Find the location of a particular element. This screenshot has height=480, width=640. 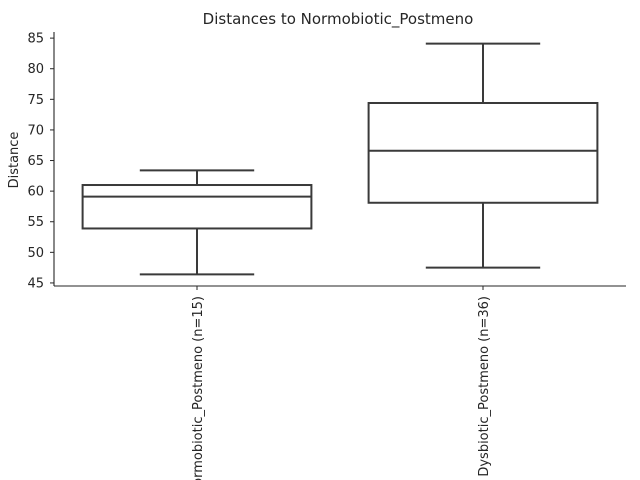

y-axis-label: Distance is located at coordinates (14, 160).